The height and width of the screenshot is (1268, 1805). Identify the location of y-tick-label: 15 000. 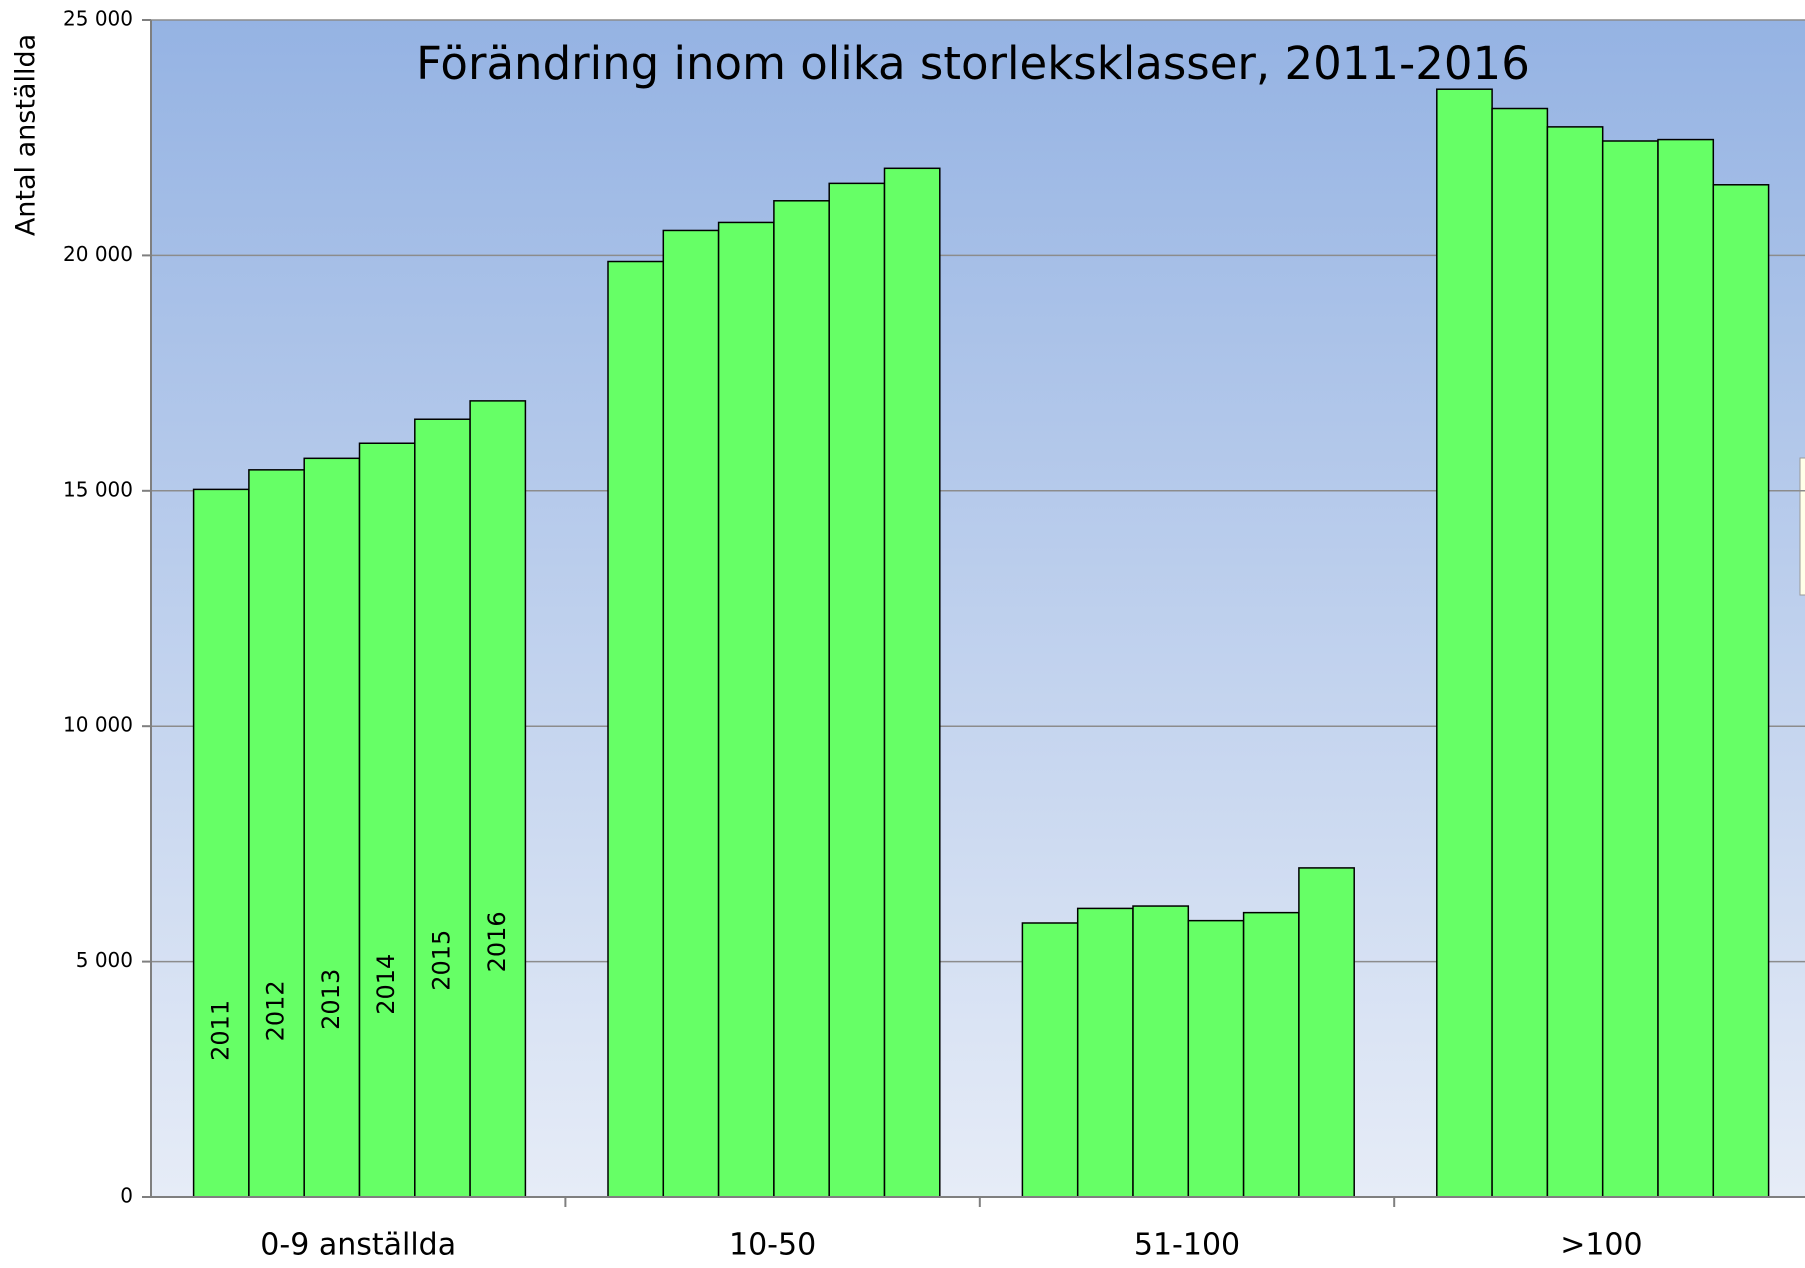
(98, 489).